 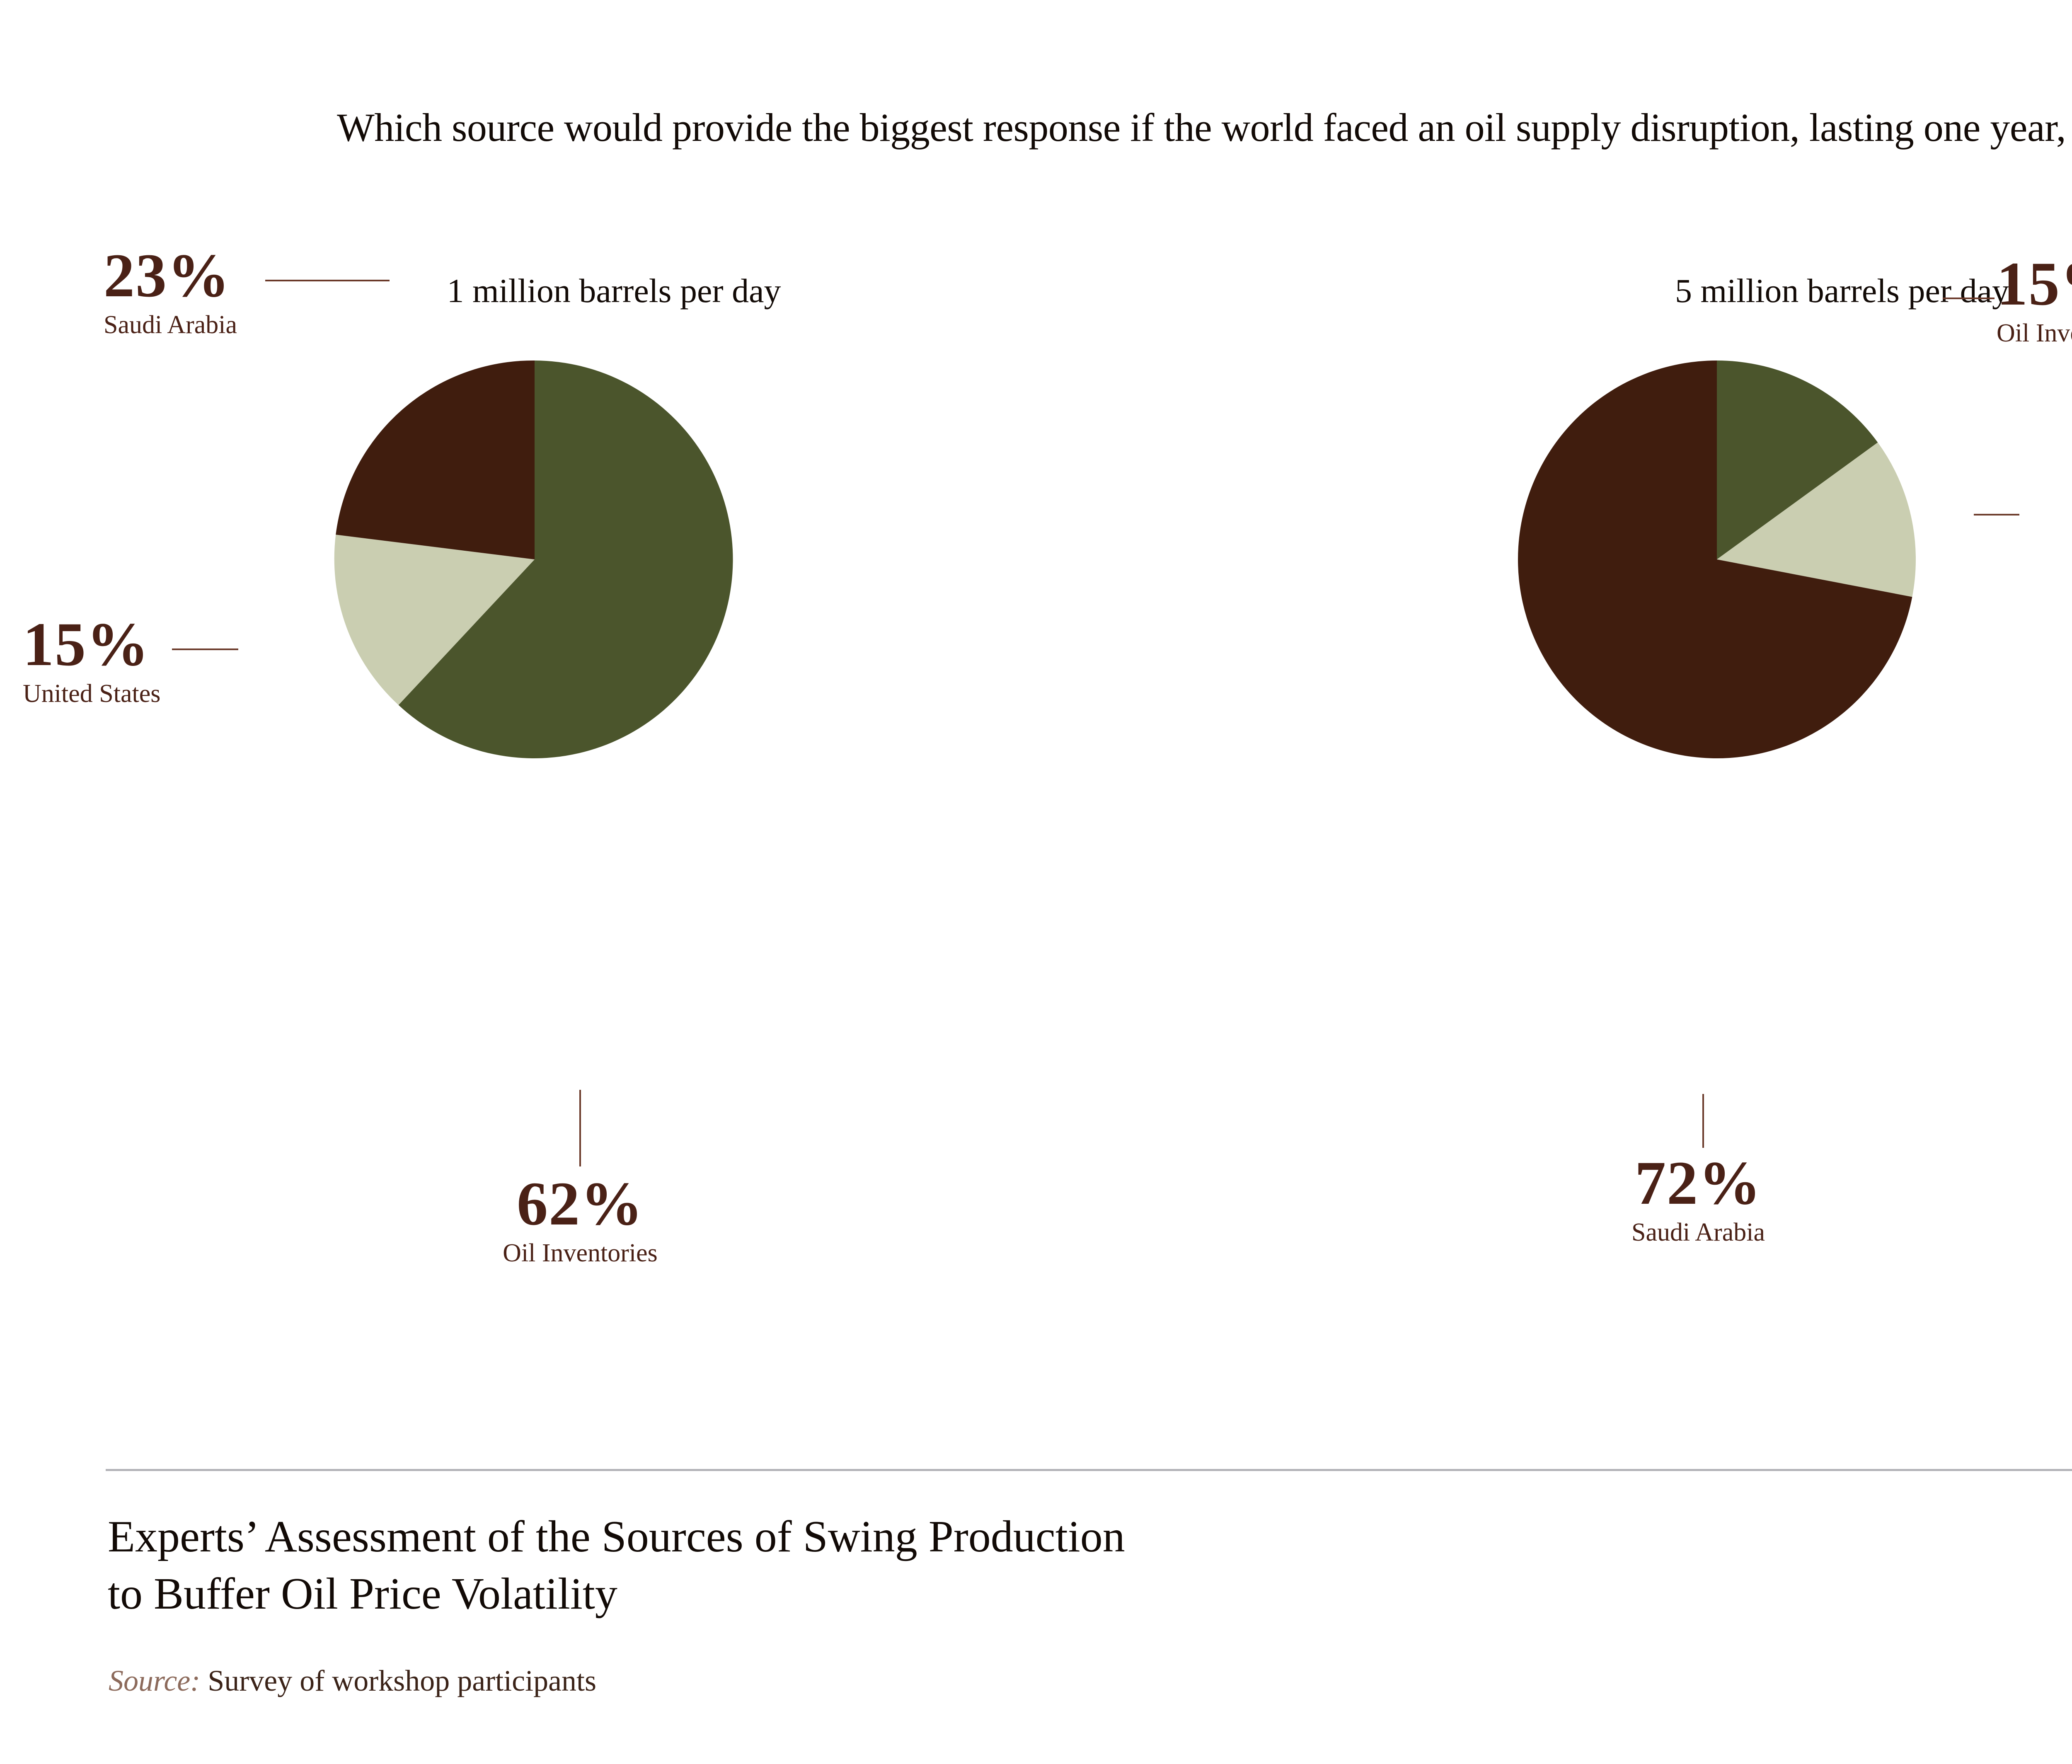 I want to click on pie-svg-1mbd, so click(x=533, y=559).